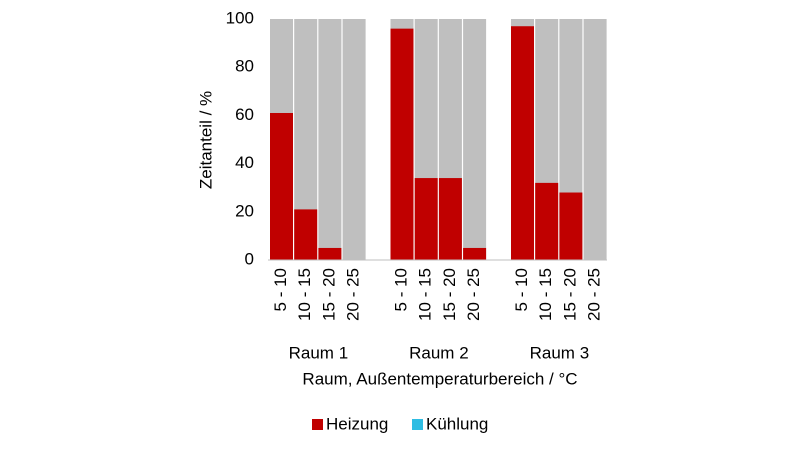  What do you see at coordinates (205, 140) in the screenshot?
I see `y-axis-label: Zeitanteil / %` at bounding box center [205, 140].